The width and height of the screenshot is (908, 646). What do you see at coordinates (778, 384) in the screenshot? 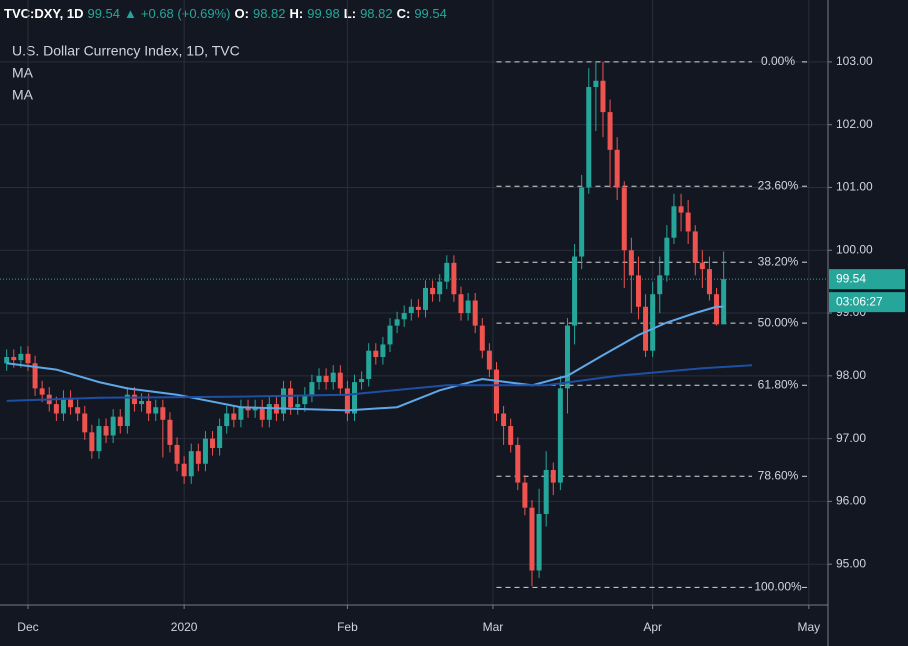
I see `fib-label: 61.80%` at bounding box center [778, 384].